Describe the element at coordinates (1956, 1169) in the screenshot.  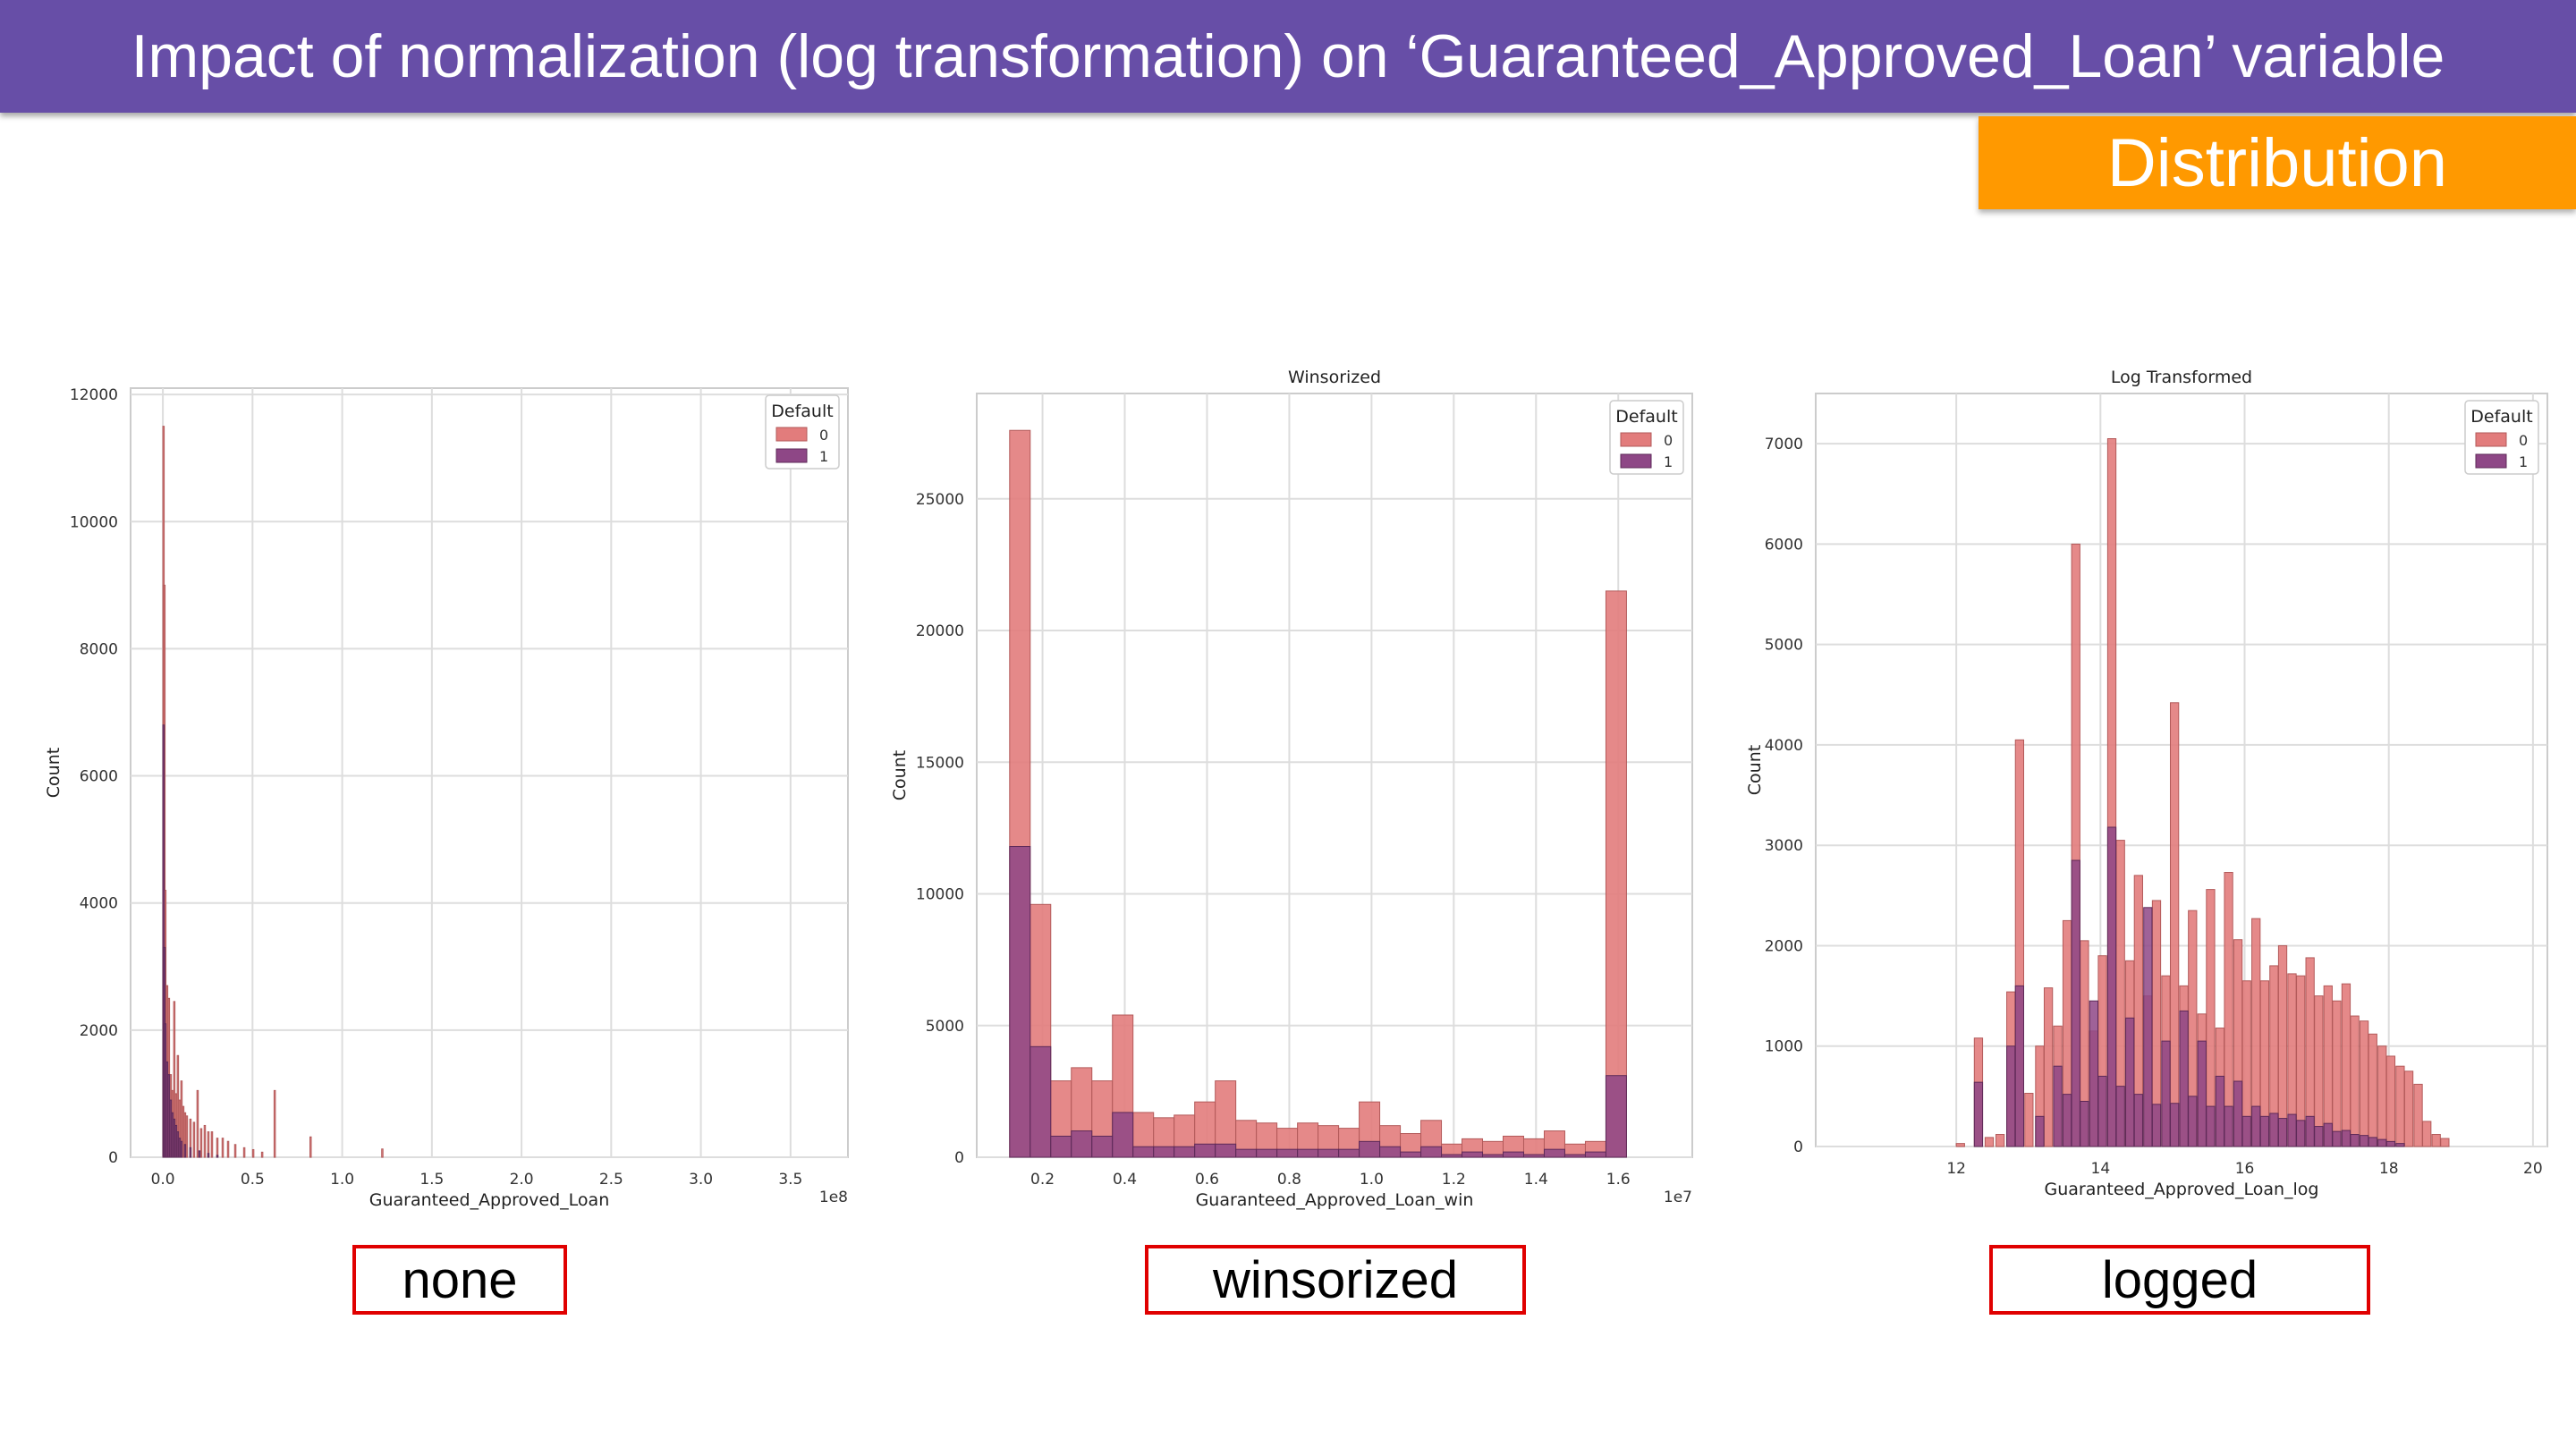
I see `x-tick-label: 12` at that location.